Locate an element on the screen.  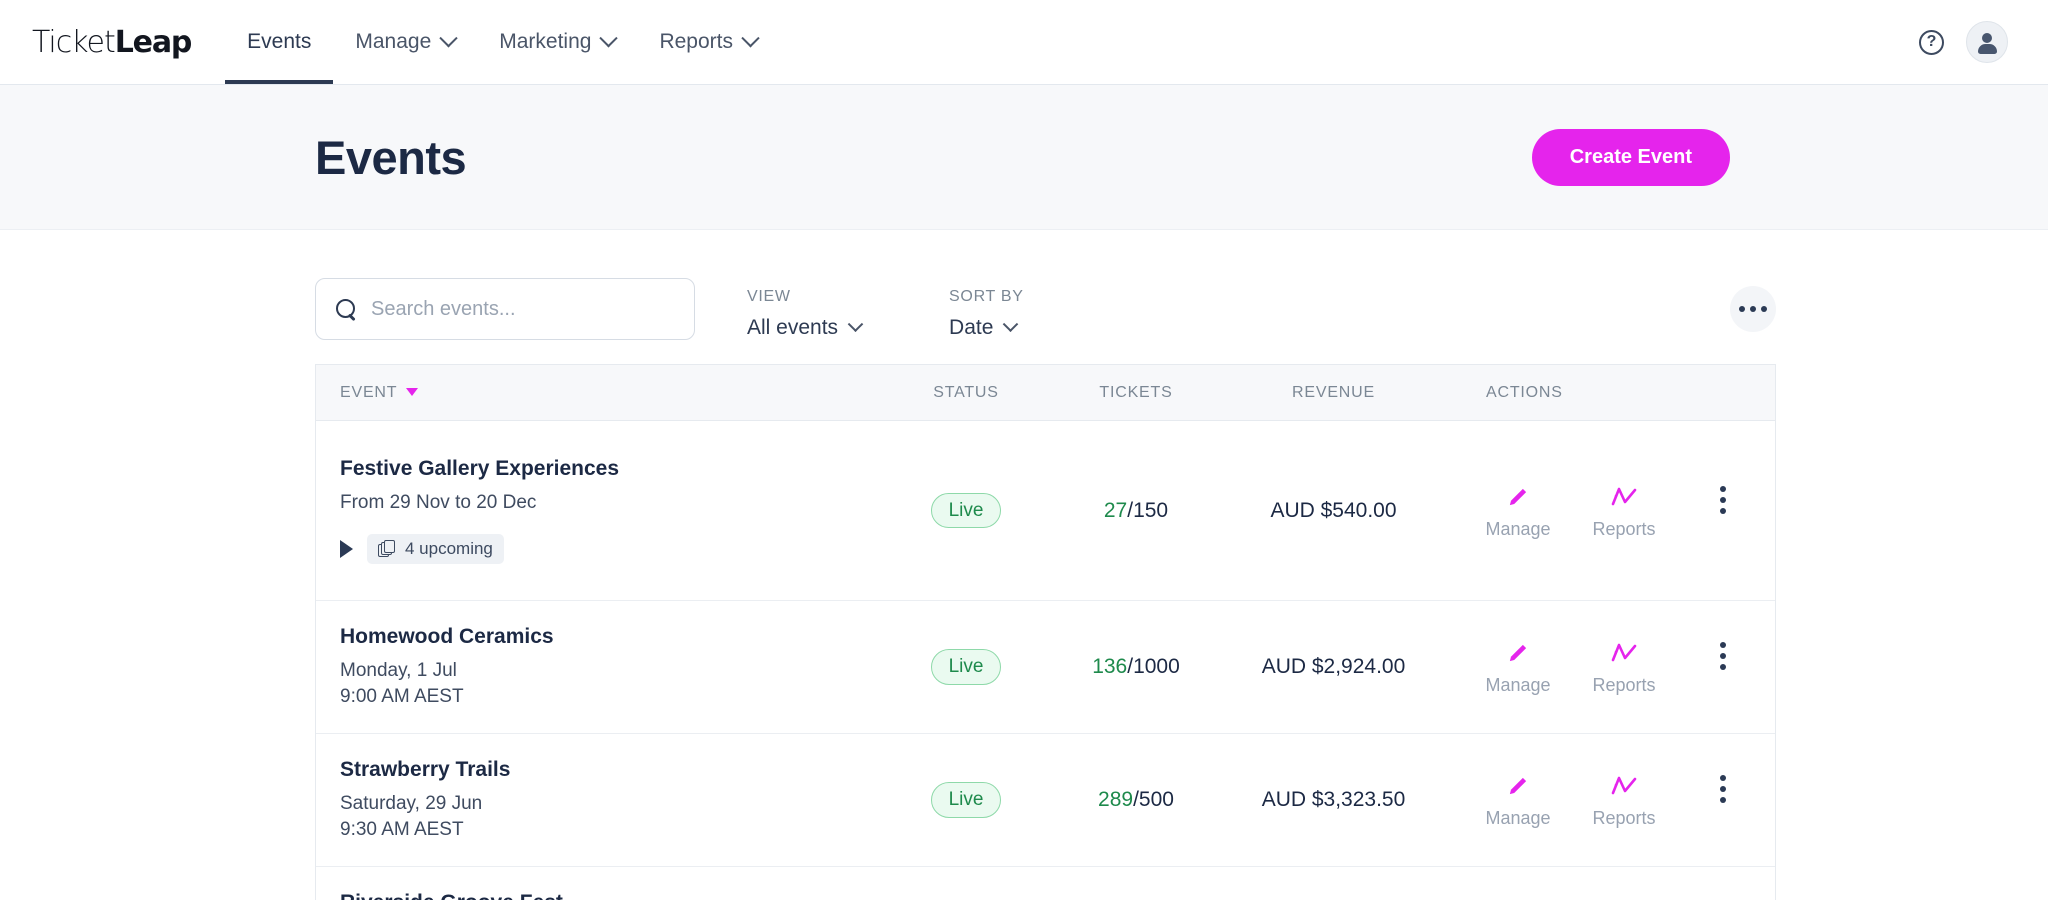
row-tickets-cell: 27/150 is located at coordinates (1136, 511).